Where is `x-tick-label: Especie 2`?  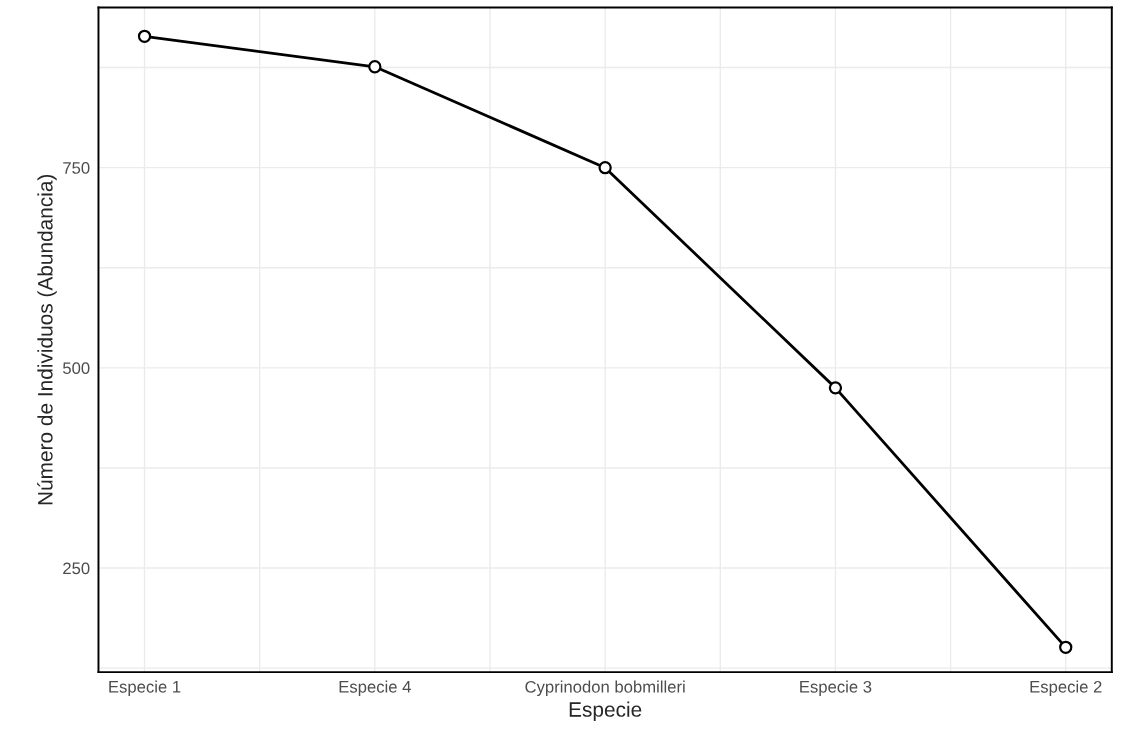
x-tick-label: Especie 2 is located at coordinates (1066, 688).